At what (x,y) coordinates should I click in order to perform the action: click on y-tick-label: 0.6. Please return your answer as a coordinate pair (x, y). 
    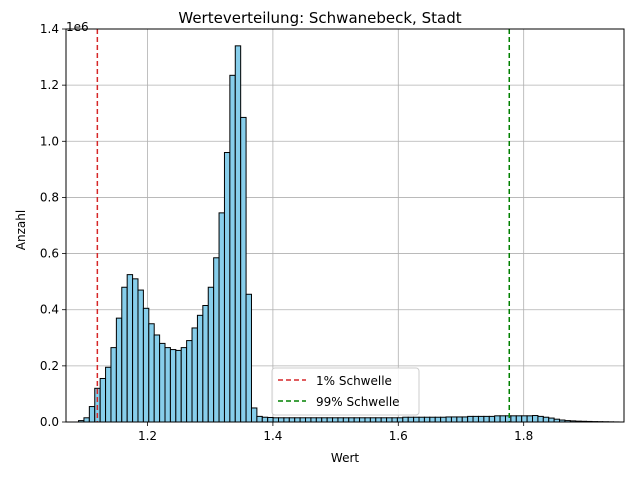
    Looking at the image, I should click on (49, 254).